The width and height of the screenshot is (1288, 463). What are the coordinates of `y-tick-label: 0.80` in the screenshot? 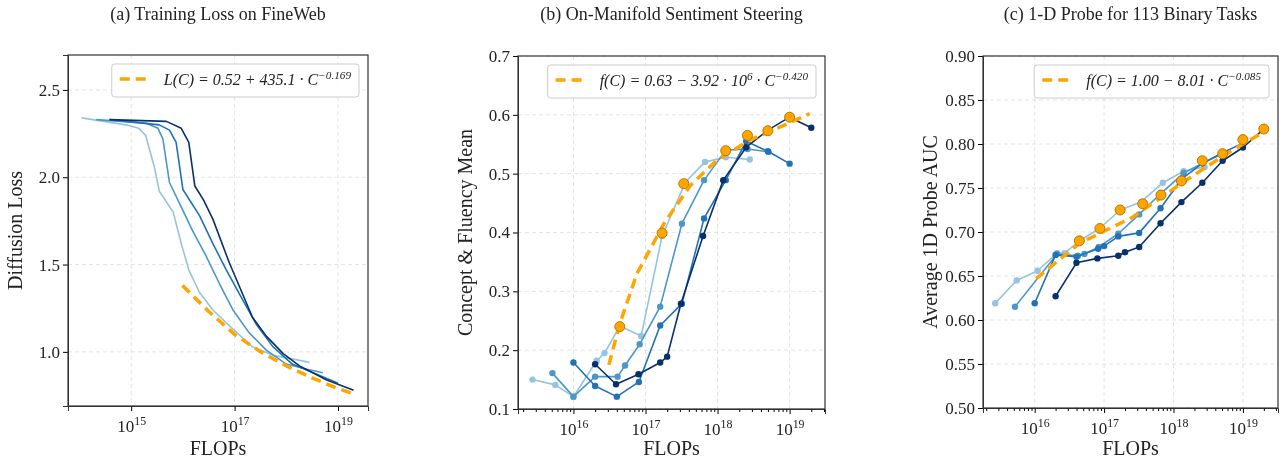 It's located at (960, 144).